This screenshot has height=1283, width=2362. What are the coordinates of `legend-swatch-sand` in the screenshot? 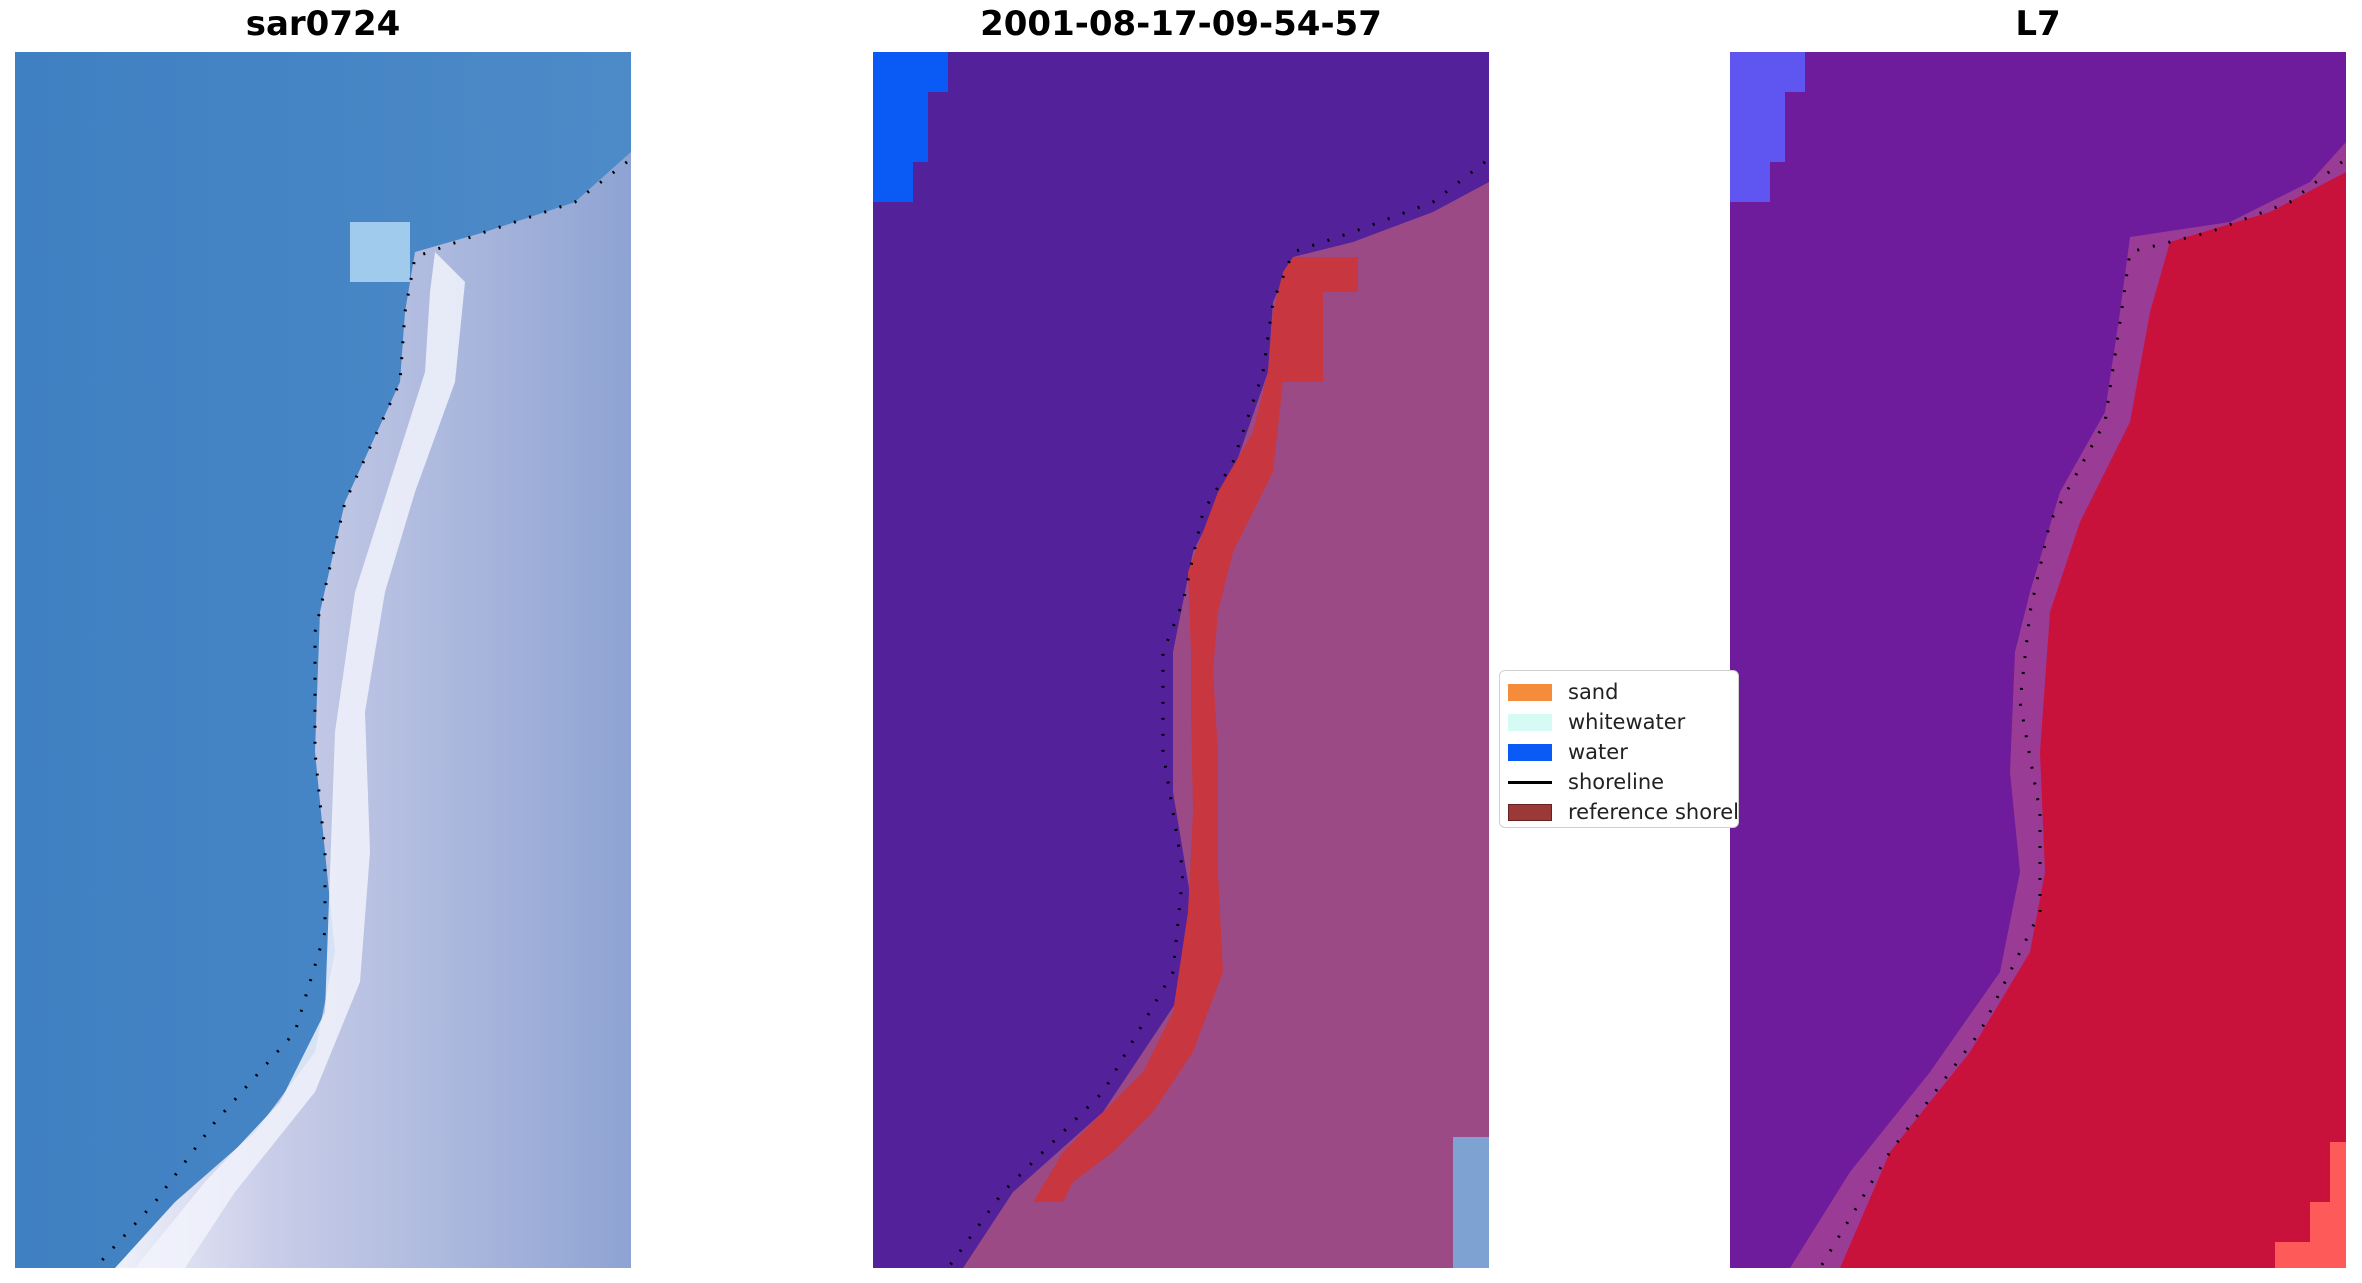 It's located at (1530, 692).